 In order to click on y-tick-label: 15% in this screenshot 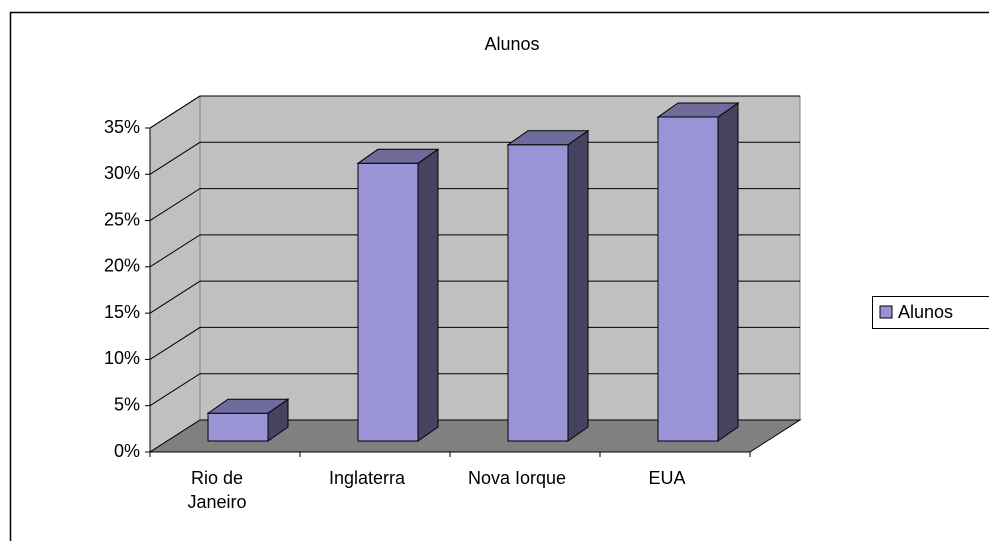, I will do `click(122, 312)`.